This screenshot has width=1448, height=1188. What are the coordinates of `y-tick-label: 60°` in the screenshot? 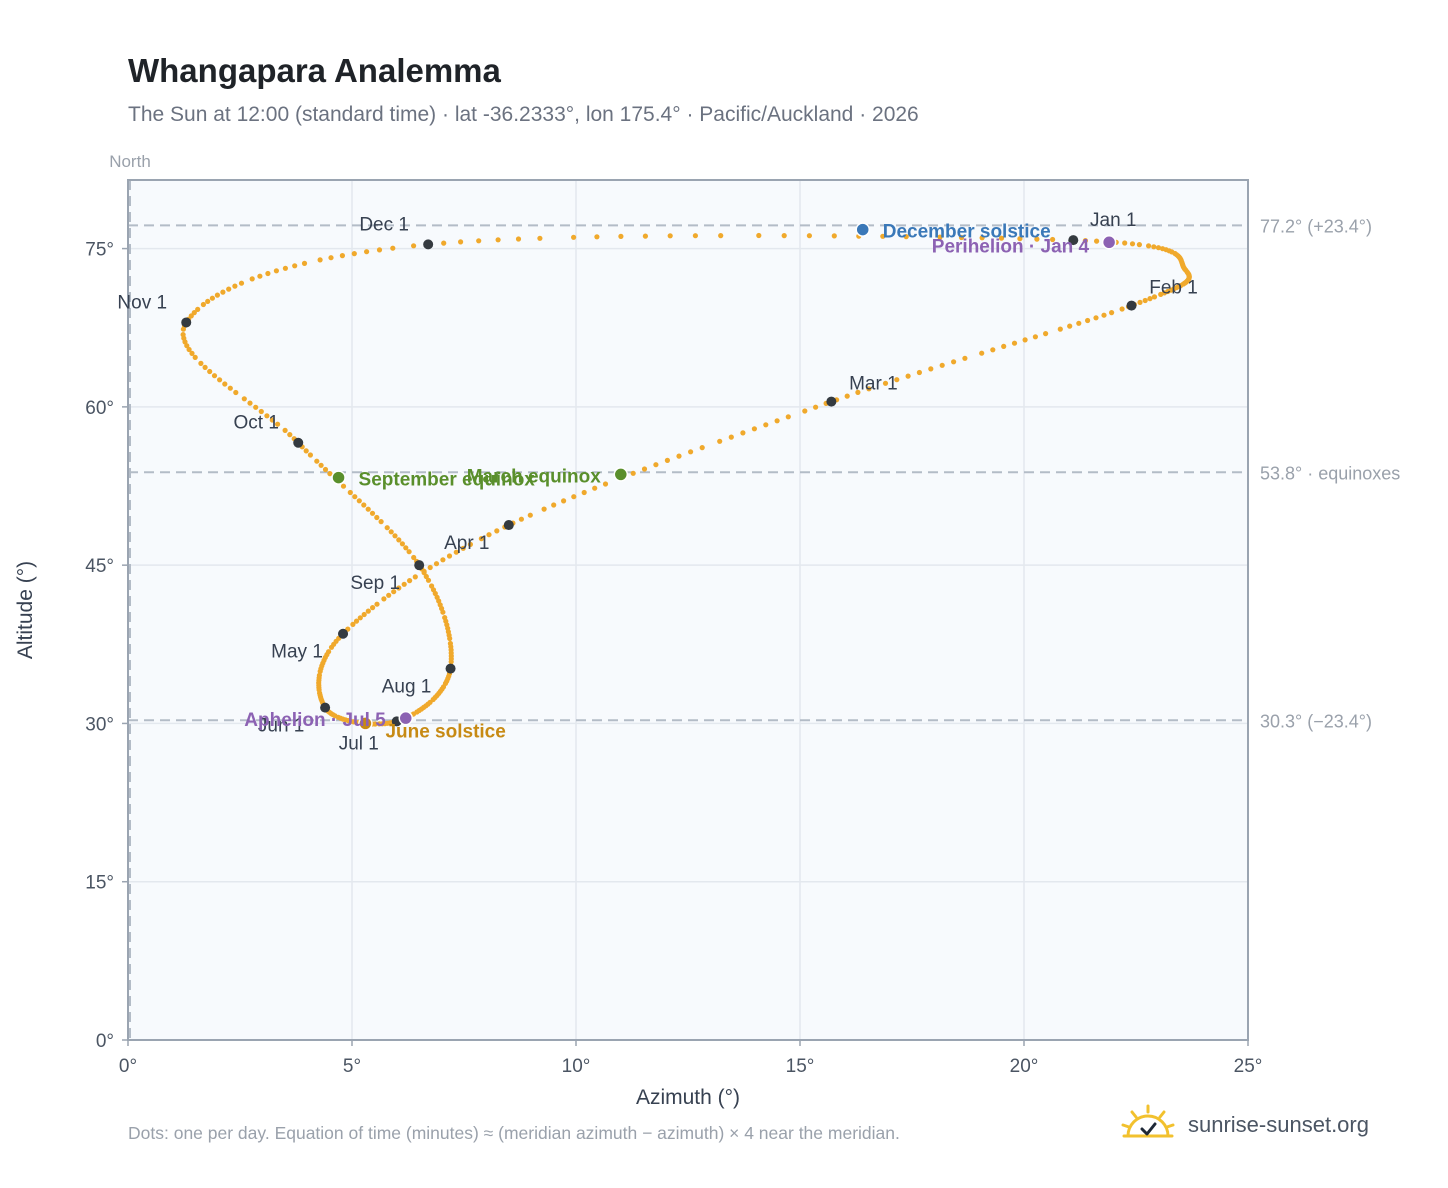 It's located at (99, 408).